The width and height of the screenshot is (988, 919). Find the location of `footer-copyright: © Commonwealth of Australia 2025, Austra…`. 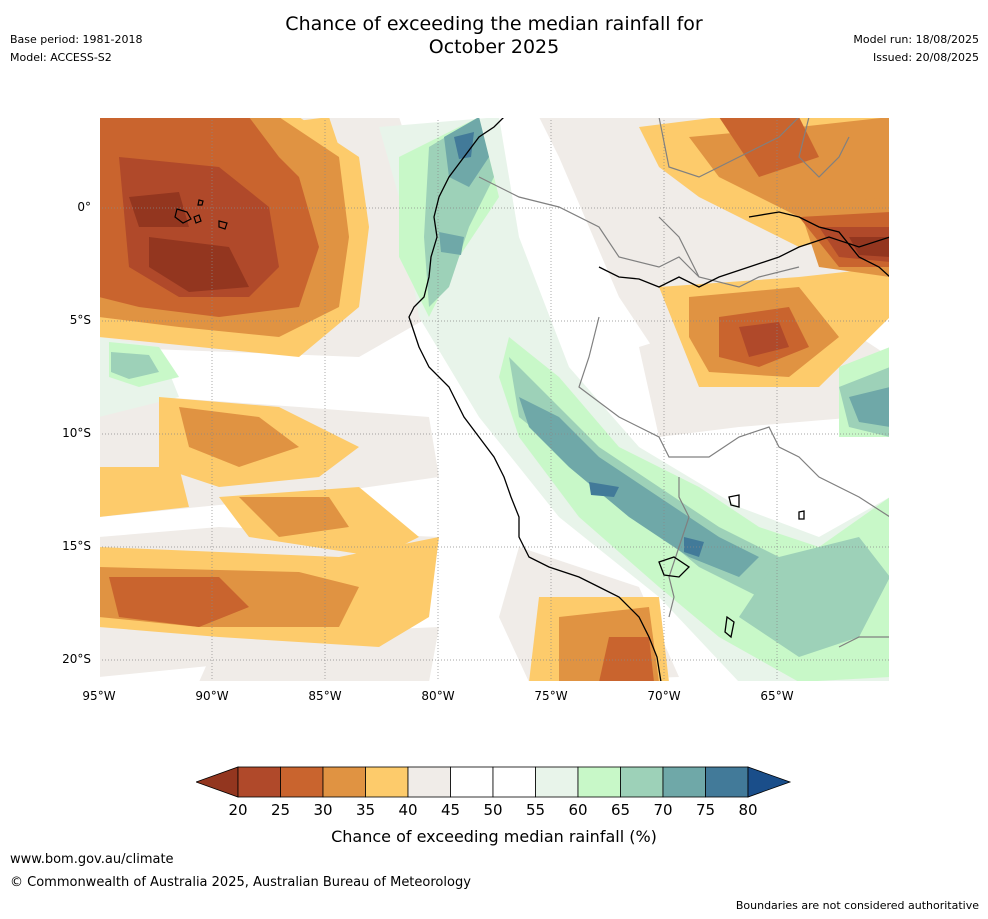

footer-copyright: © Commonwealth of Australia 2025, Austra… is located at coordinates (240, 882).